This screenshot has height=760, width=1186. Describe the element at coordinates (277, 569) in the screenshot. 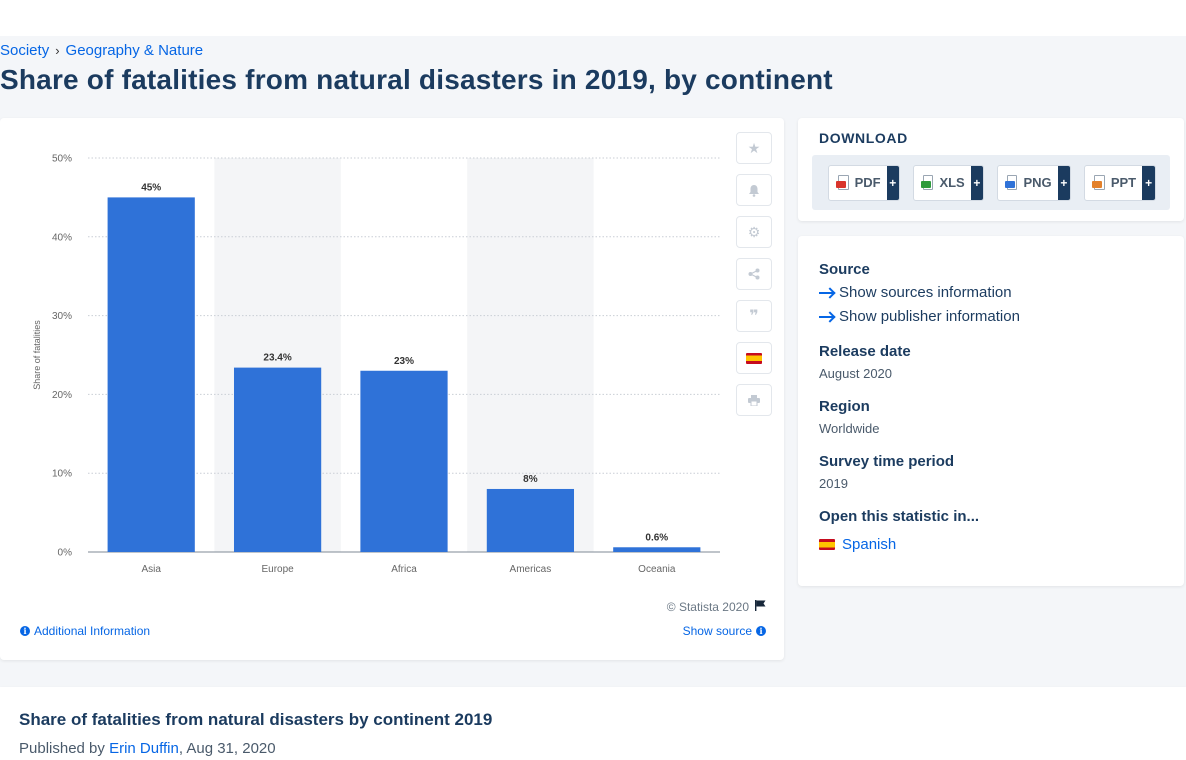

I see `x-tick-label: Europe` at that location.